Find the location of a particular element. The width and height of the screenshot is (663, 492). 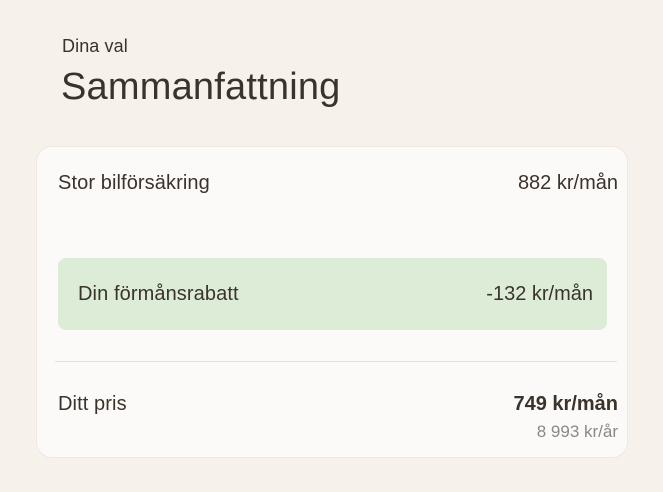

discount-amount: -132 kr/mån is located at coordinates (539, 294).